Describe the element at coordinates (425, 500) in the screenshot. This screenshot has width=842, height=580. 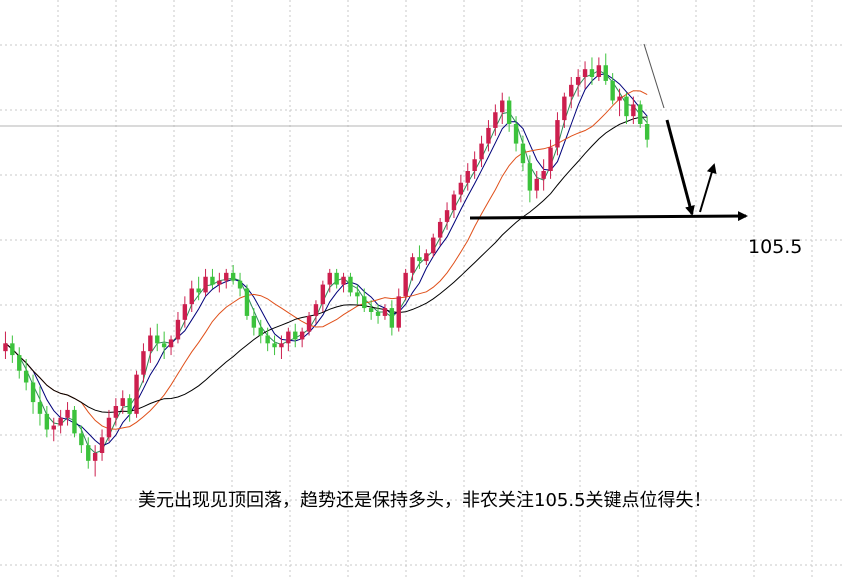
I see `chart-caption: 美元出现见顶回落，趋势还是保持多头，非农关注105.5关键点位得失！` at that location.